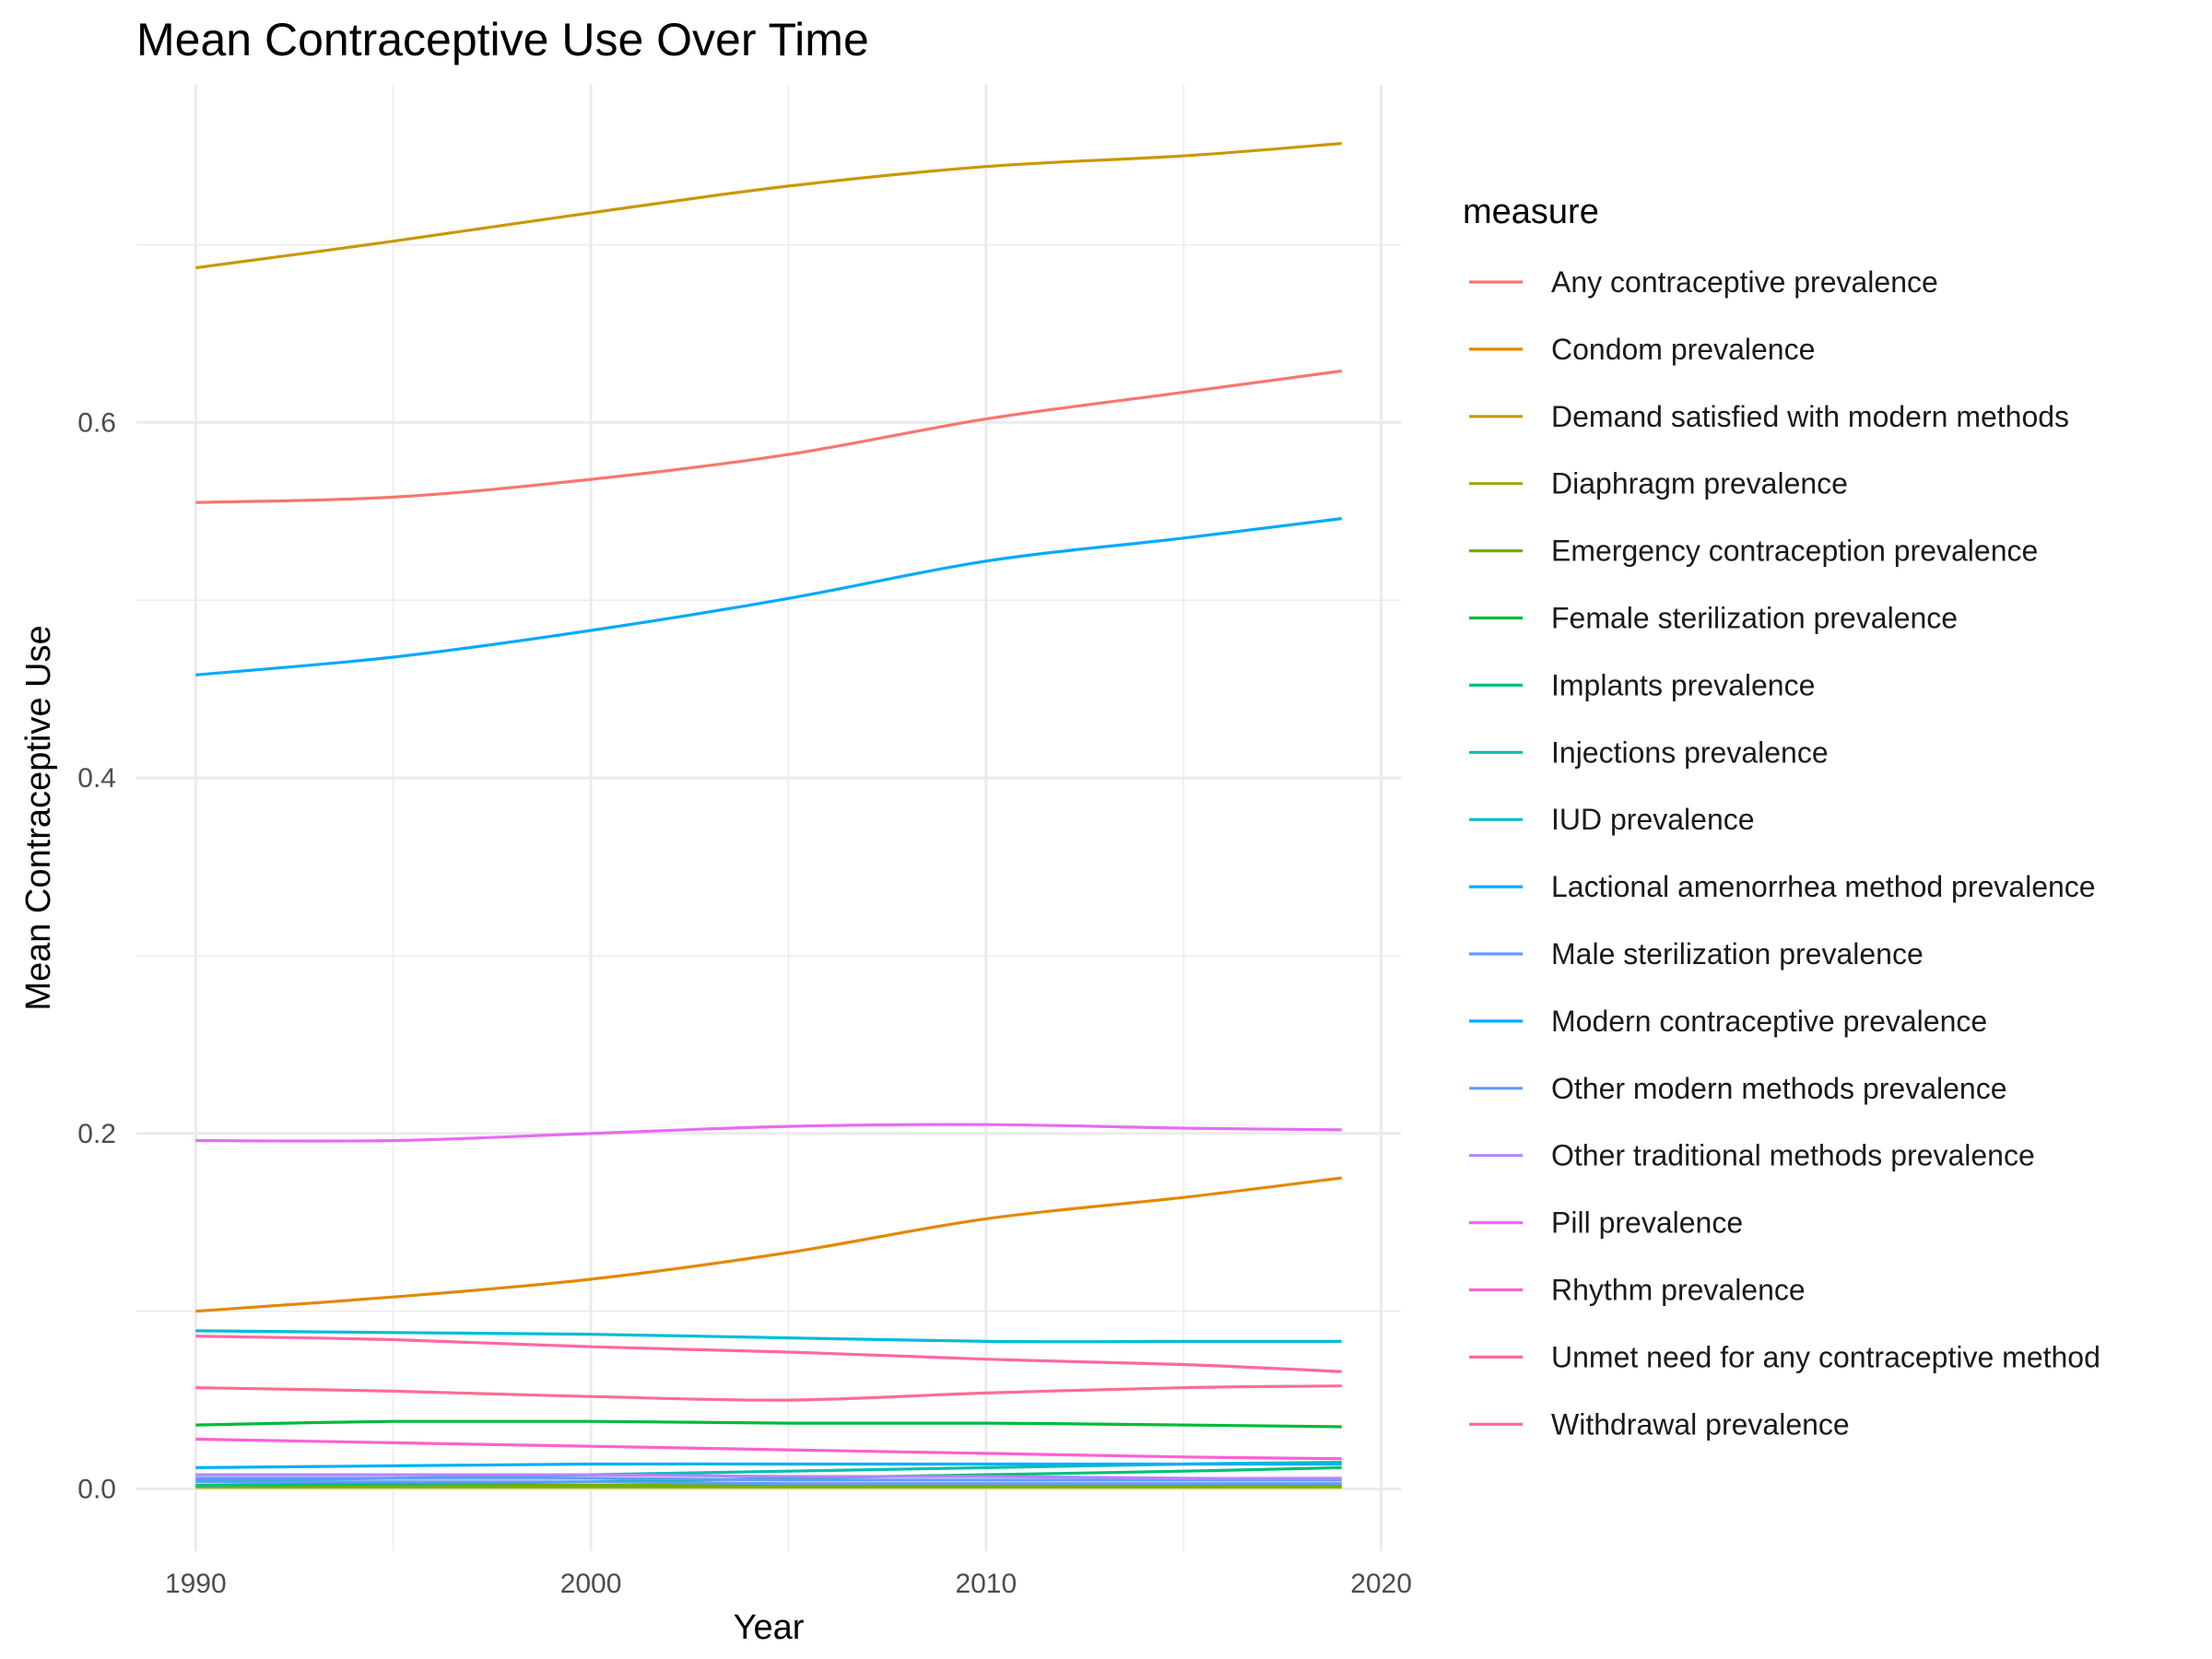 The height and width of the screenshot is (1659, 2212). I want to click on legend-title: measure, so click(1531, 212).